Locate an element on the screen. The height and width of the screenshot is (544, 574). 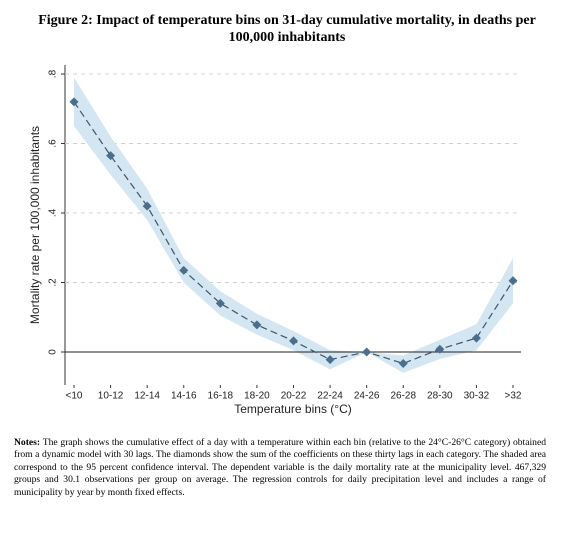
x-tick-label: 20-22 is located at coordinates (294, 396).